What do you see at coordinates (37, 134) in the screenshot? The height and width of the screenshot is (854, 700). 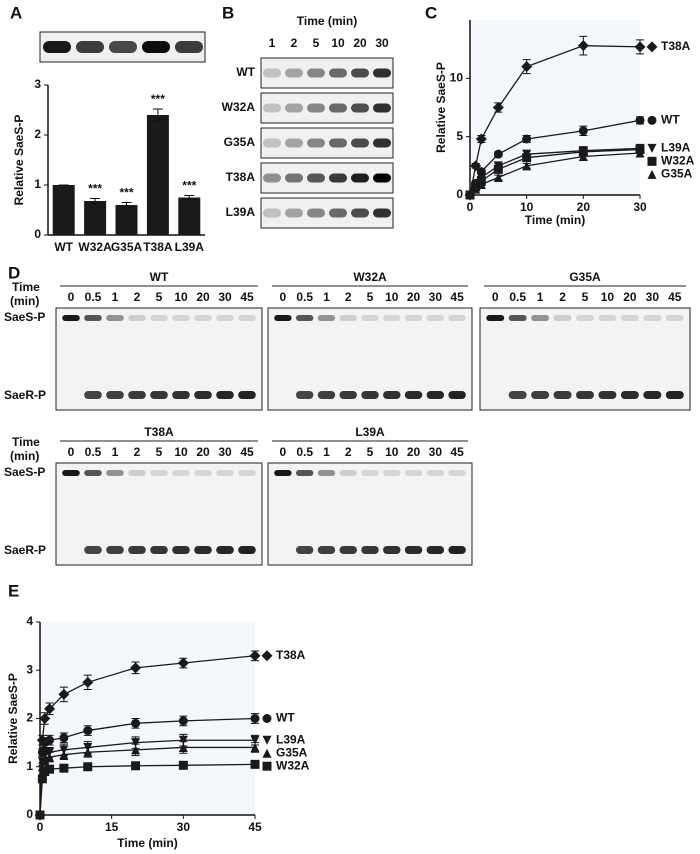 I see `y-tick-label: 2` at bounding box center [37, 134].